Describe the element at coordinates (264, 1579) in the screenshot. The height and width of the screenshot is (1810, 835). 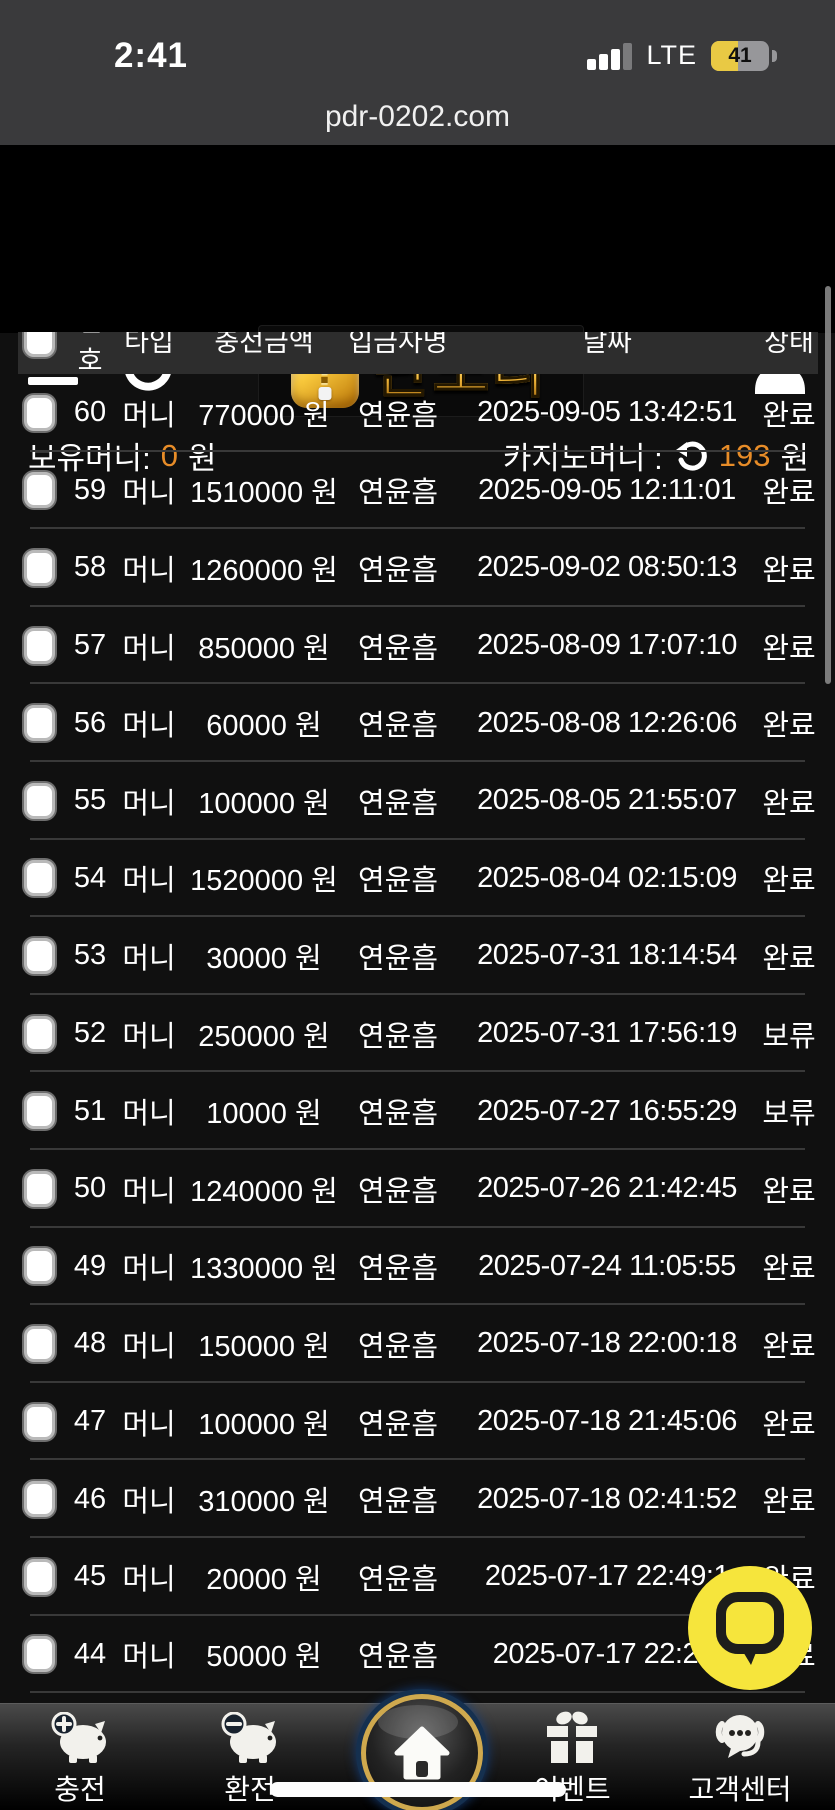
I see `row-amount: 20000 원` at that location.